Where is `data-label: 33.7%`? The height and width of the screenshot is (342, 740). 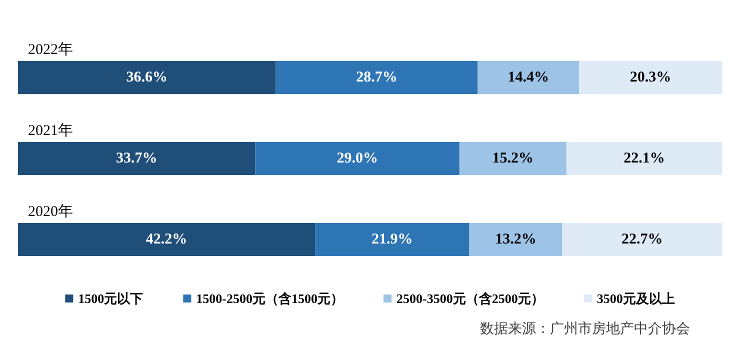
data-label: 33.7% is located at coordinates (137, 158).